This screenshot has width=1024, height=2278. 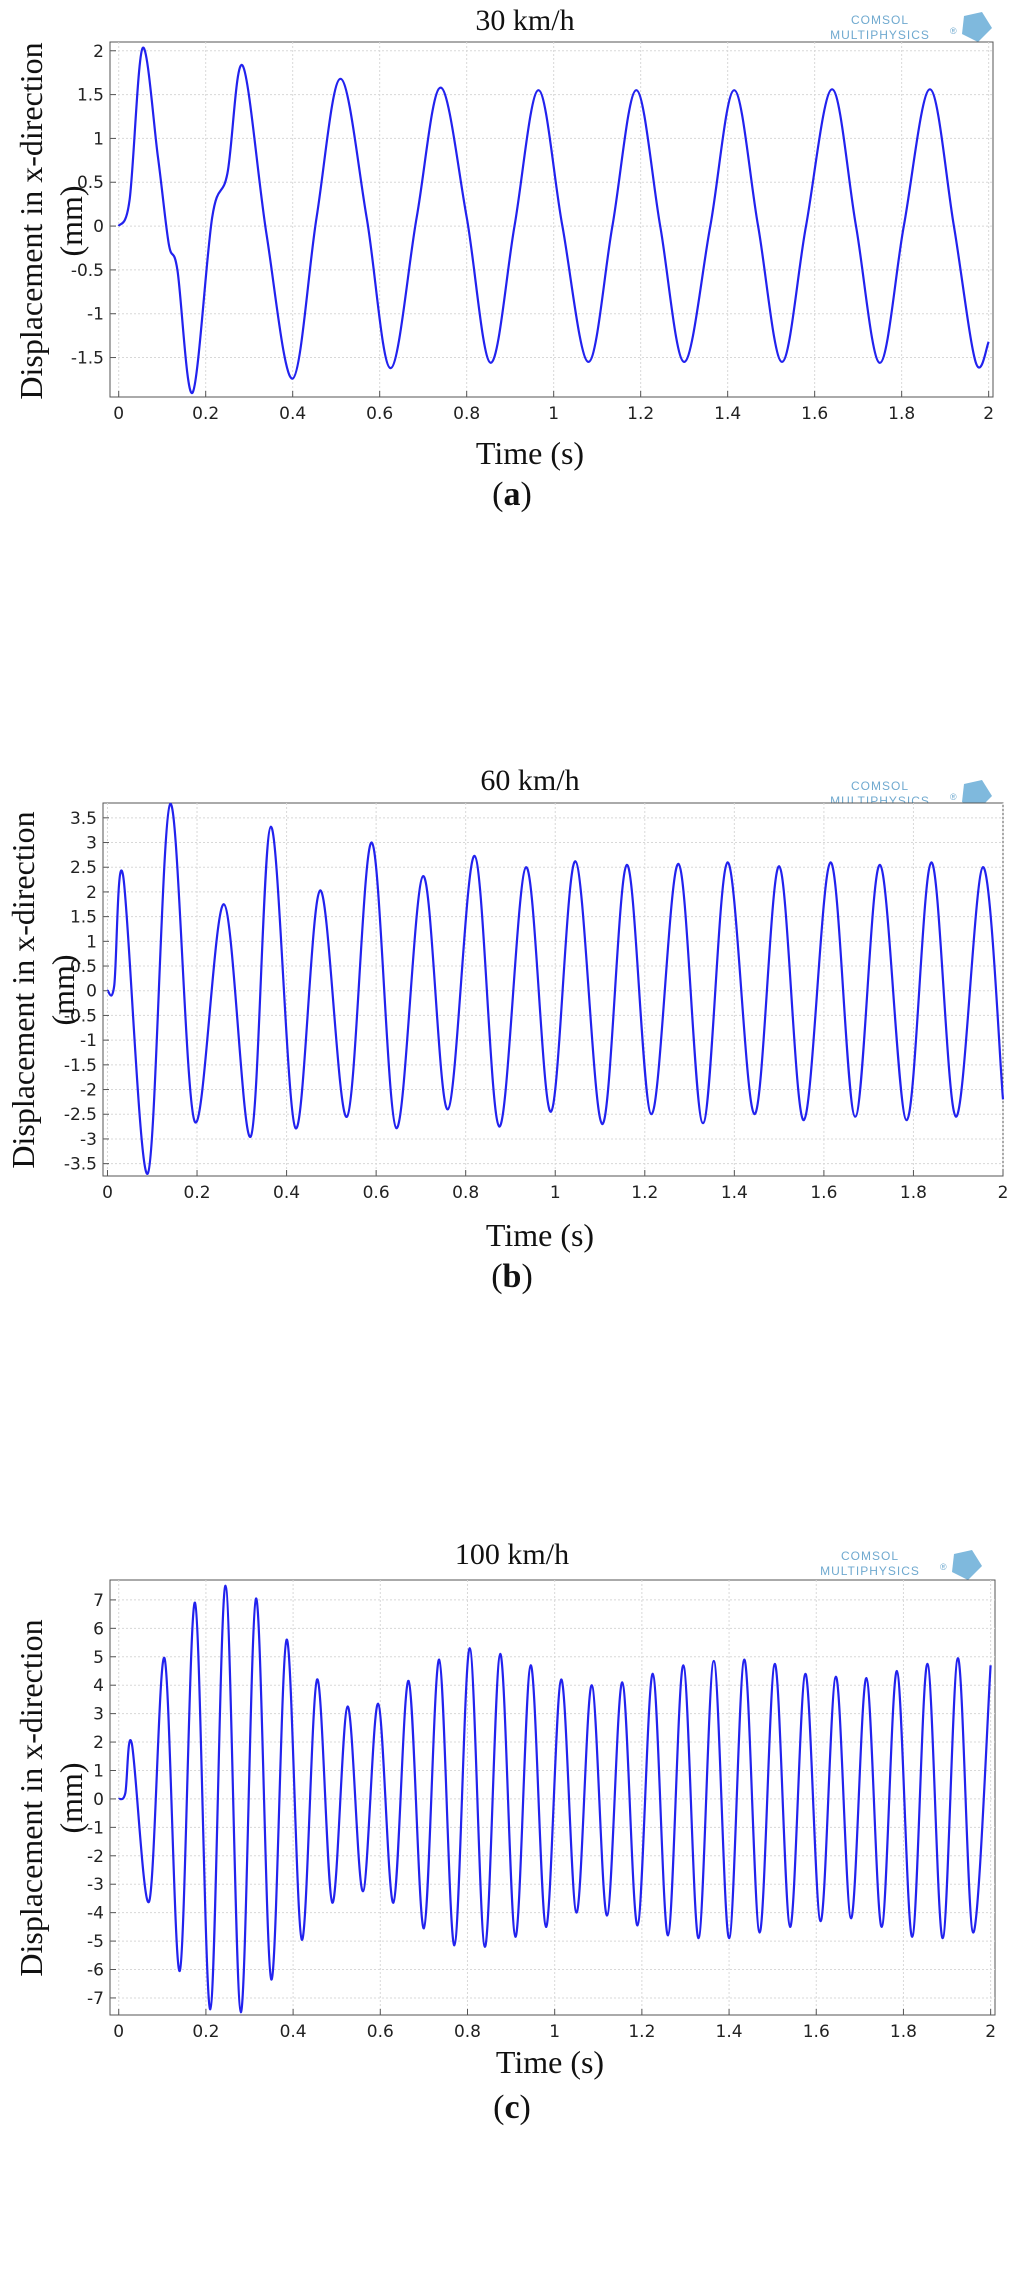 What do you see at coordinates (83, 967) in the screenshot?
I see `y-tick-label: 0.5` at bounding box center [83, 967].